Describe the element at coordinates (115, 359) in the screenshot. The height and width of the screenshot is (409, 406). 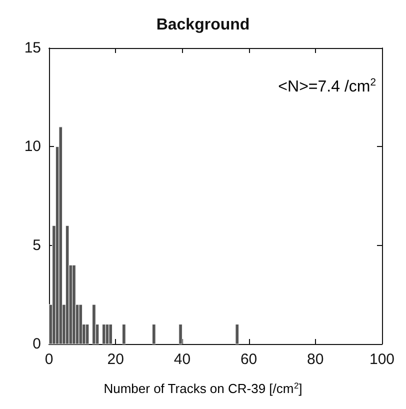
I see `x-tick-label: 20` at that location.